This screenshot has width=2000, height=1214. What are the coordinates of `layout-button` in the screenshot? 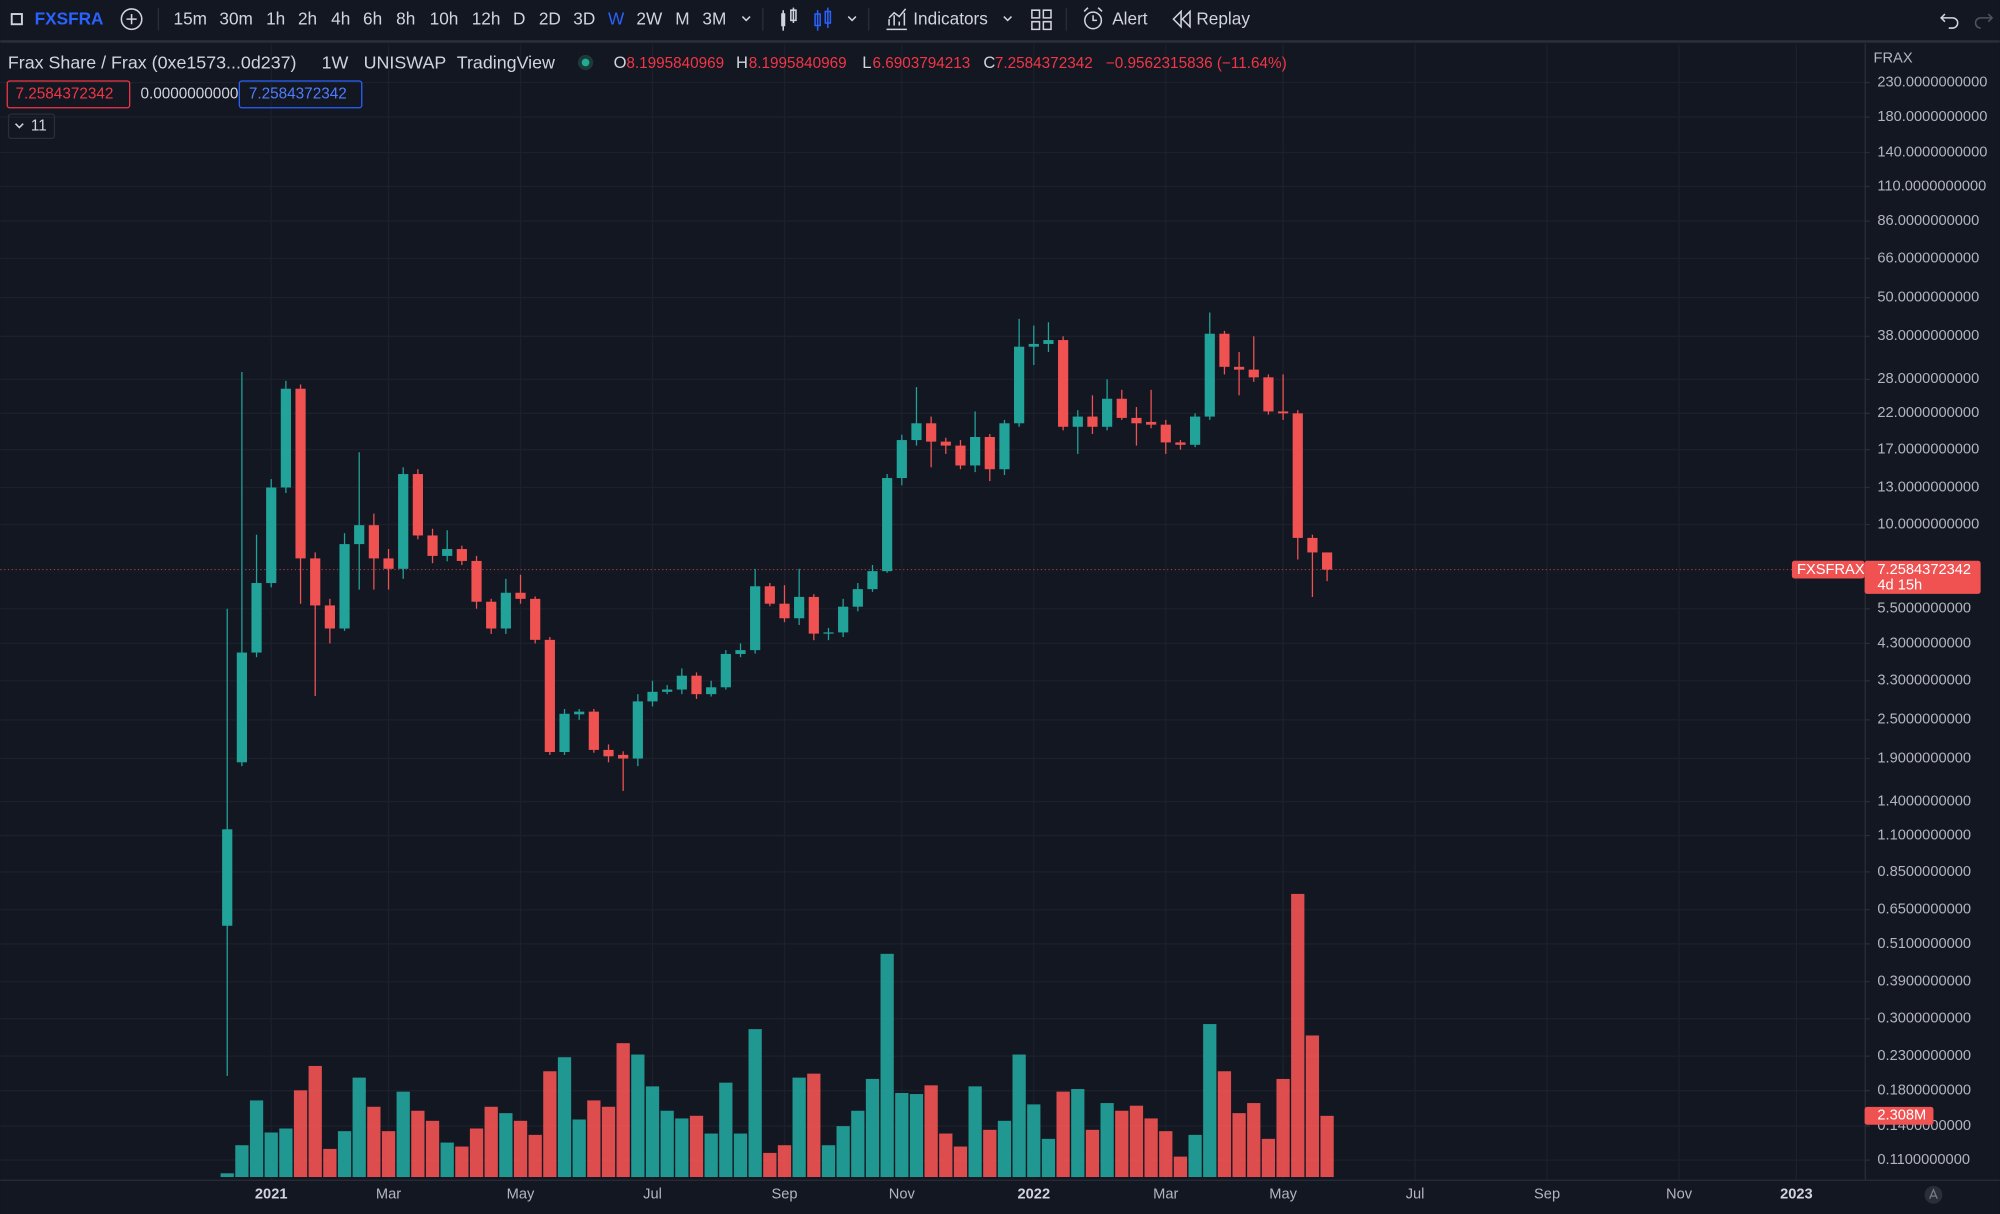 It's located at (1041, 20).